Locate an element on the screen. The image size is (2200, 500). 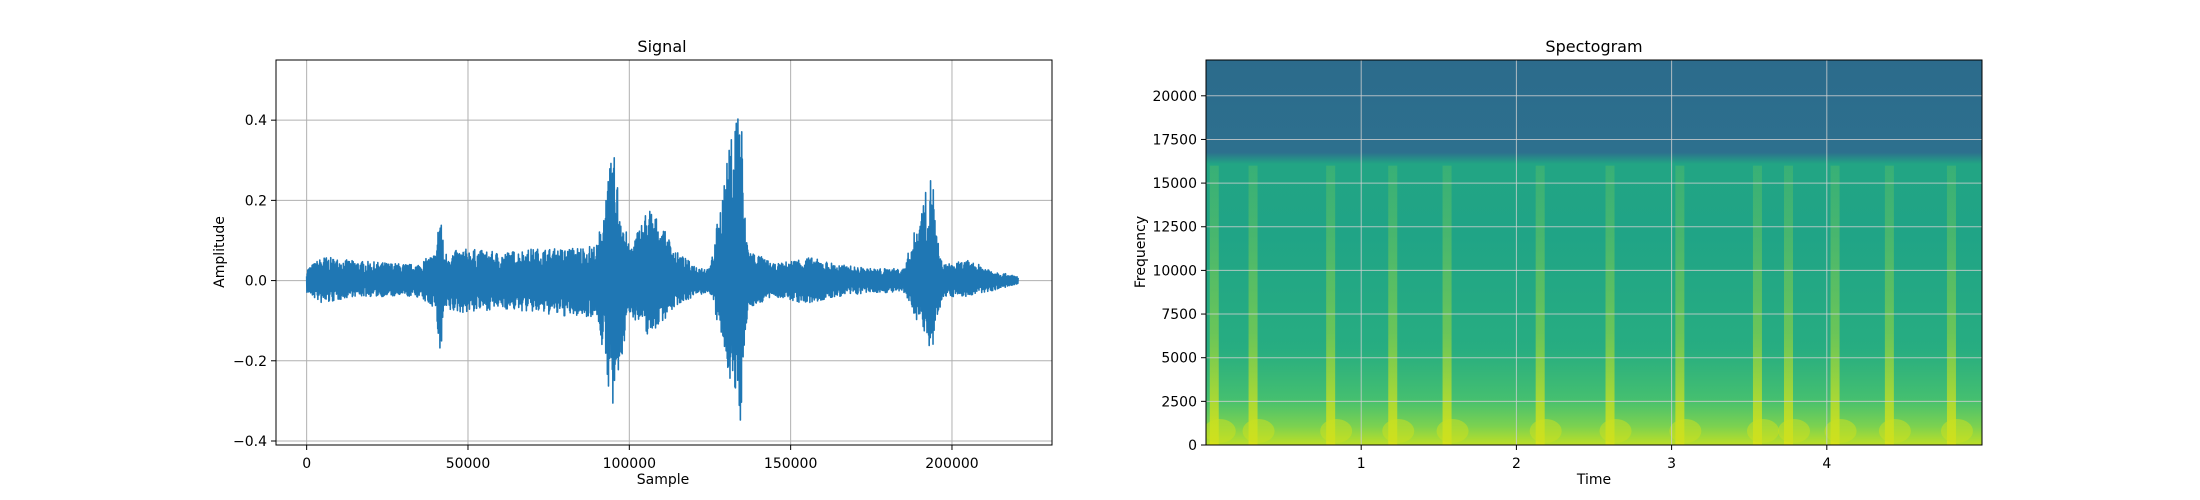
signal-x-tick-label: 150000 is located at coordinates (790, 464).